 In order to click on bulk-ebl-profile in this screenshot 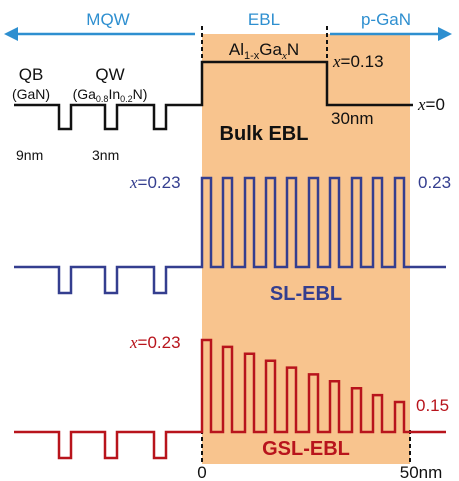, I will do `click(213, 95)`.